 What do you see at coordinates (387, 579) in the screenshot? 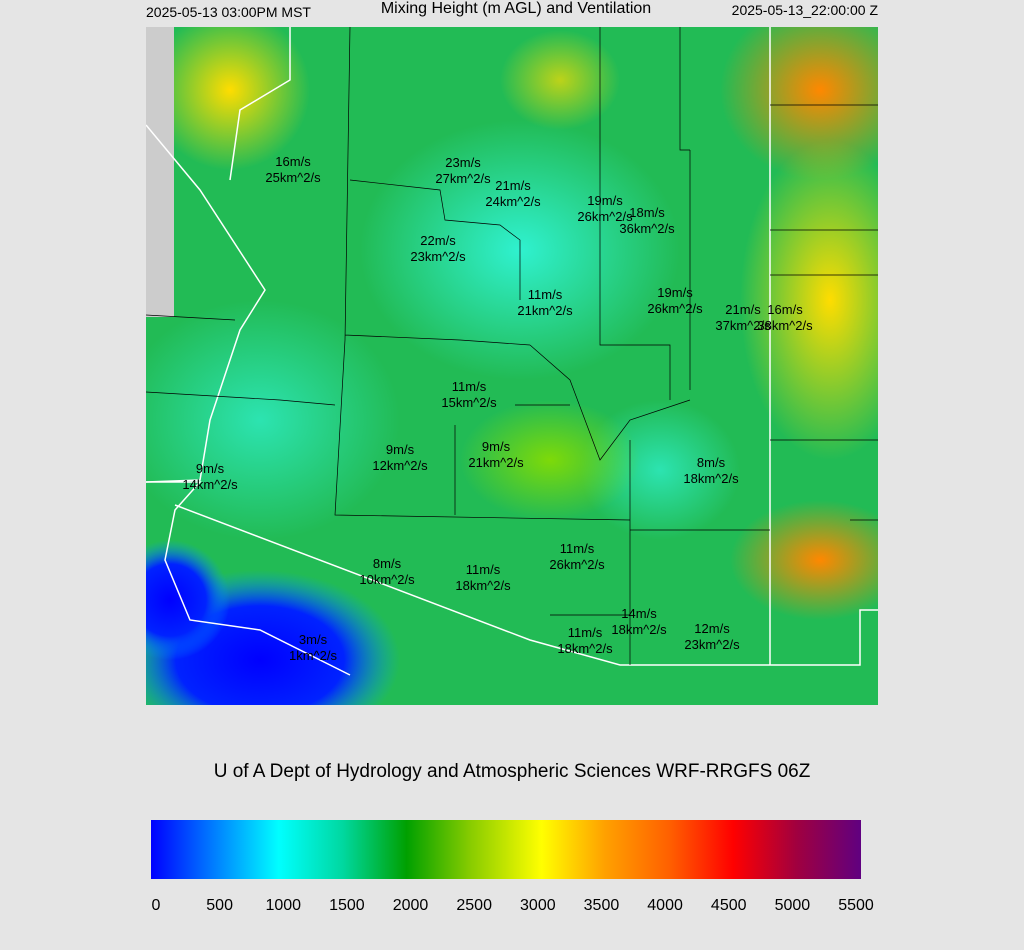
I see `ventilation: 10km^2/s` at bounding box center [387, 579].